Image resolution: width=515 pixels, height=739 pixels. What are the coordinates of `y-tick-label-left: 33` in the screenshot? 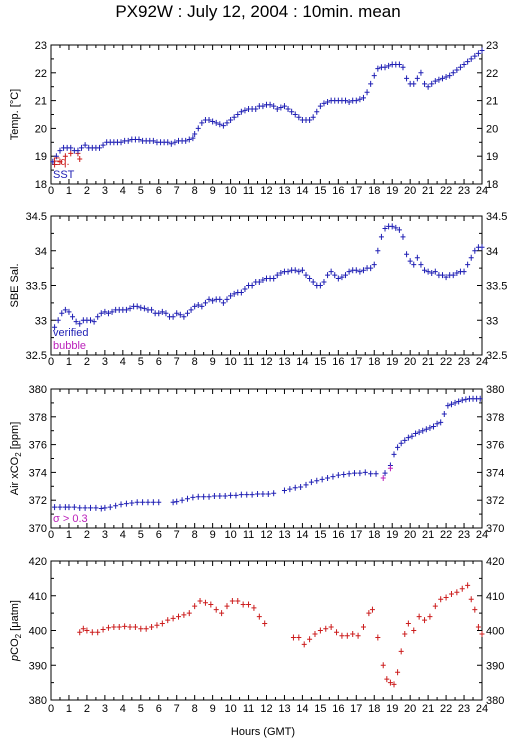 It's located at (41, 321).